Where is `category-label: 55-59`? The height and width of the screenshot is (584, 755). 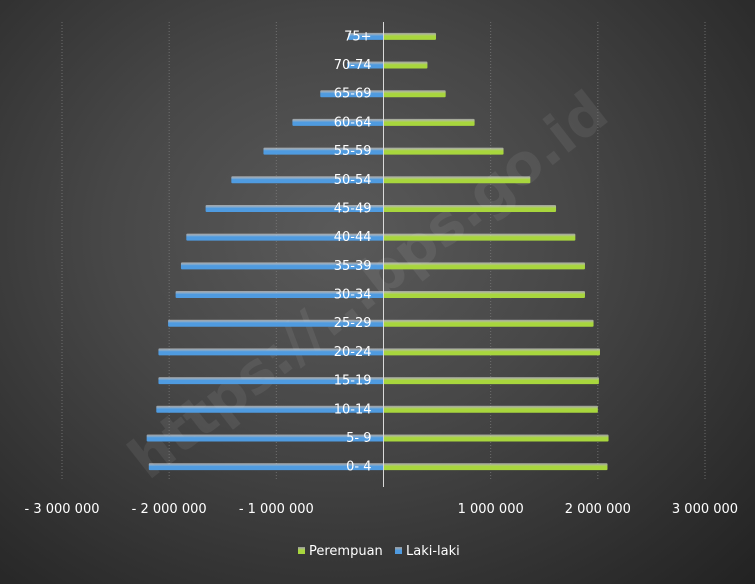
category-label: 55-59 is located at coordinates (353, 151).